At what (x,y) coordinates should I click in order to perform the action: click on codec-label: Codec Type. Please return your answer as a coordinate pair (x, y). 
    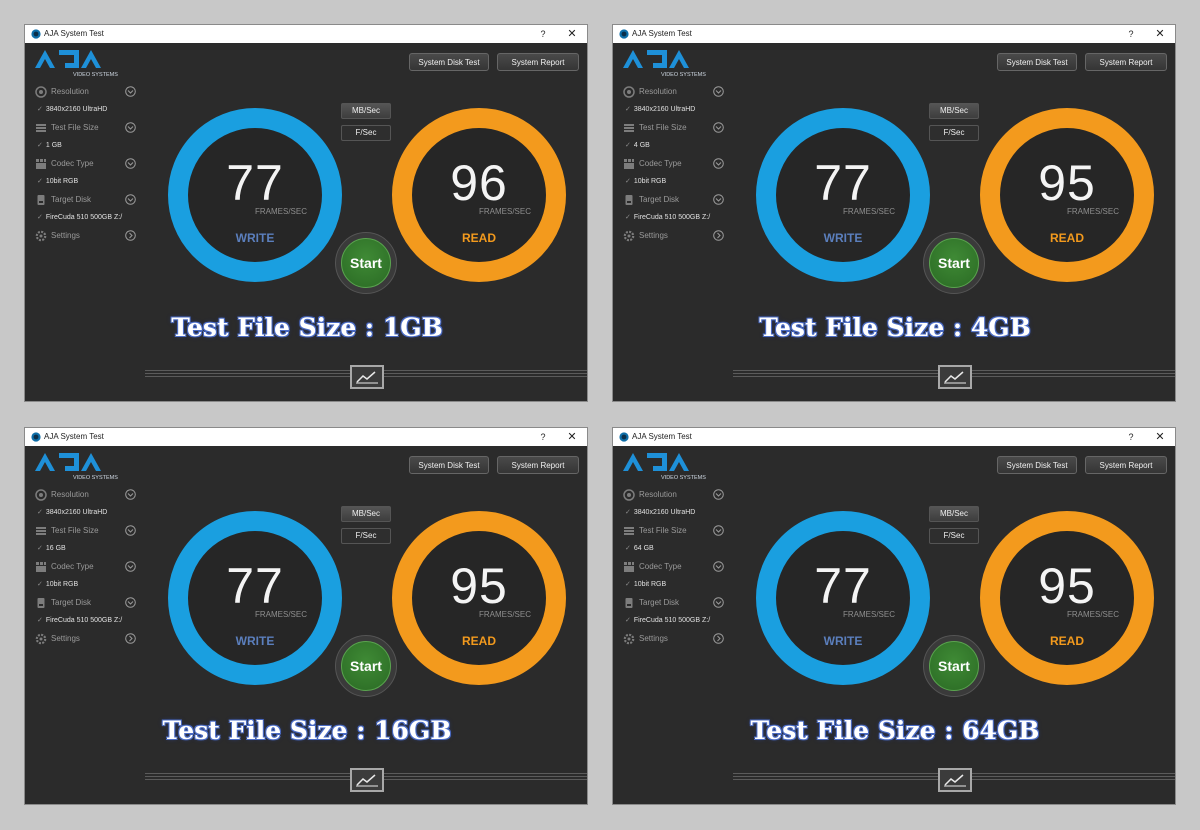
    Looking at the image, I should click on (72, 566).